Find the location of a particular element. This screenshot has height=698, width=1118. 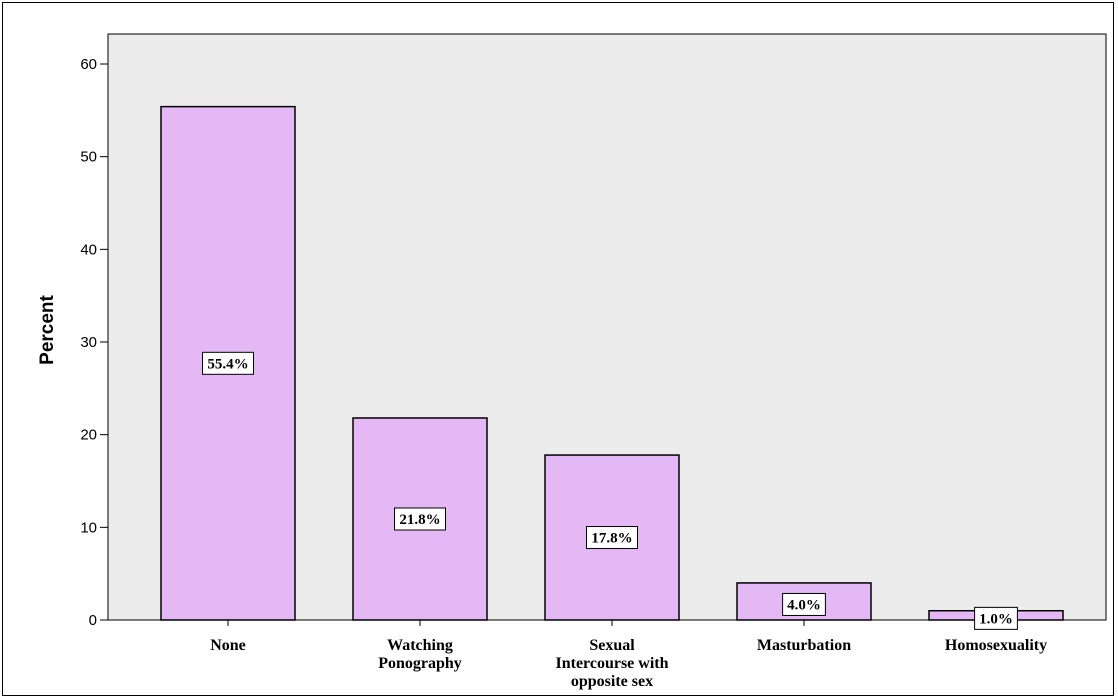

x-tick-label: Homosexuality is located at coordinates (996, 645).